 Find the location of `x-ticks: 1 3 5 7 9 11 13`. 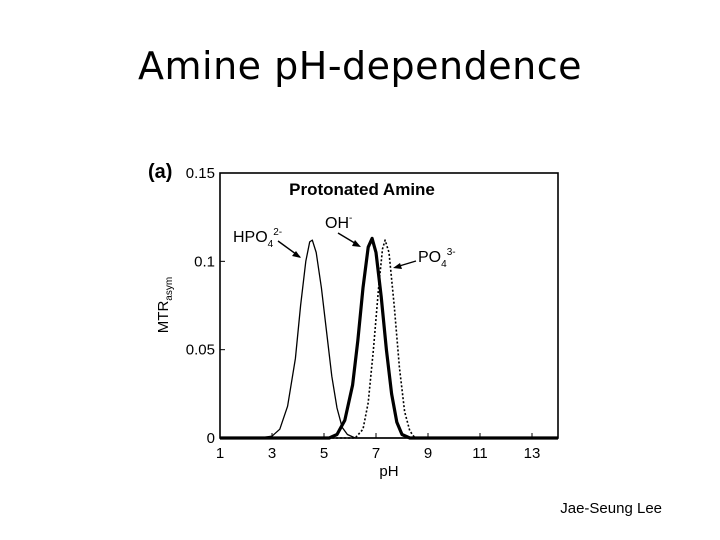

x-ticks: 1 3 5 7 9 11 13 is located at coordinates (378, 447).